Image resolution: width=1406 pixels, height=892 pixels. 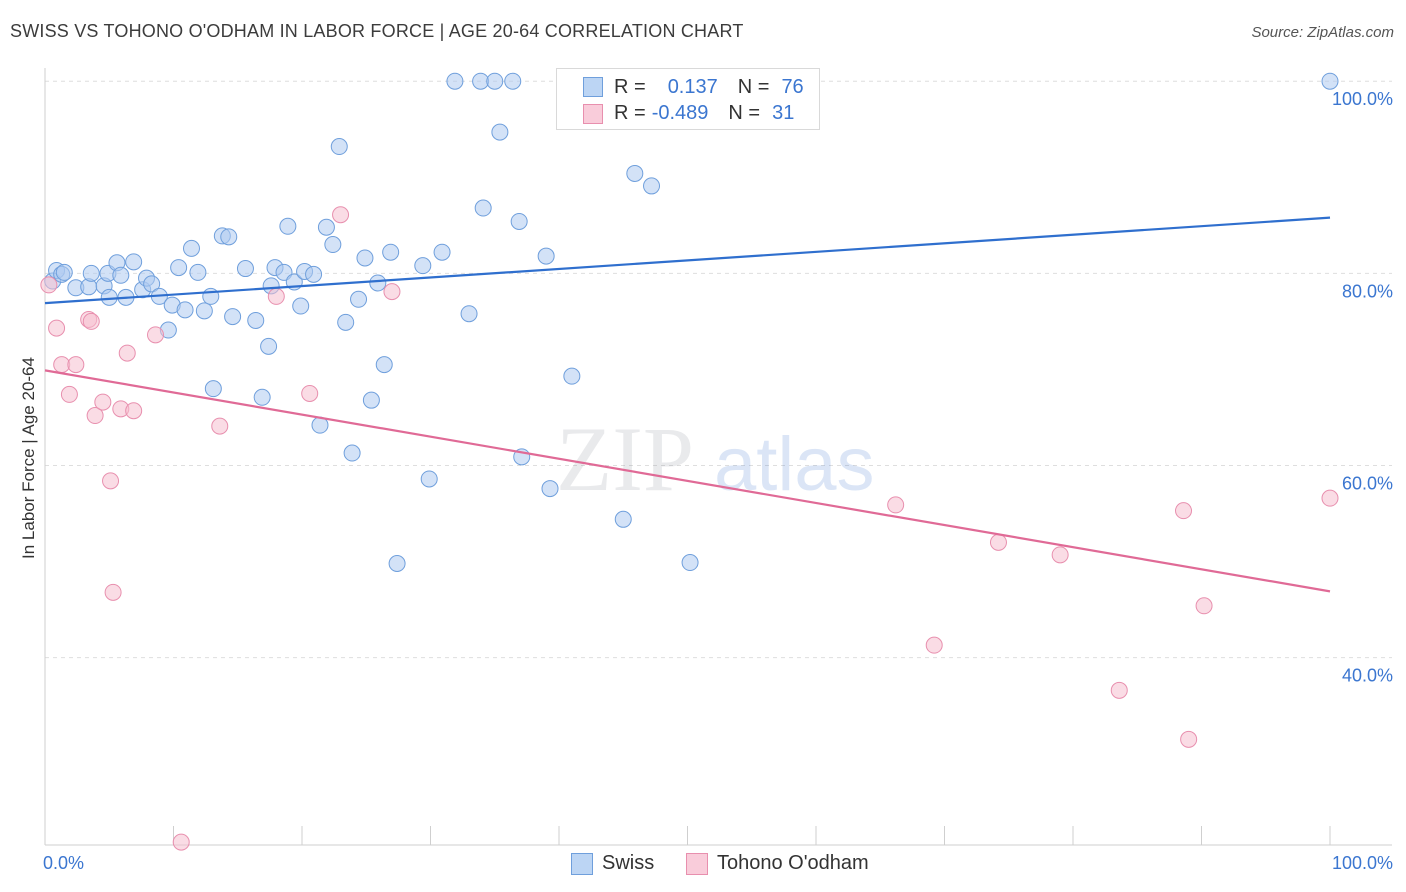 What do you see at coordinates (1322, 32) in the screenshot?
I see `source-label: Source: ZipAtlas.com` at bounding box center [1322, 32].